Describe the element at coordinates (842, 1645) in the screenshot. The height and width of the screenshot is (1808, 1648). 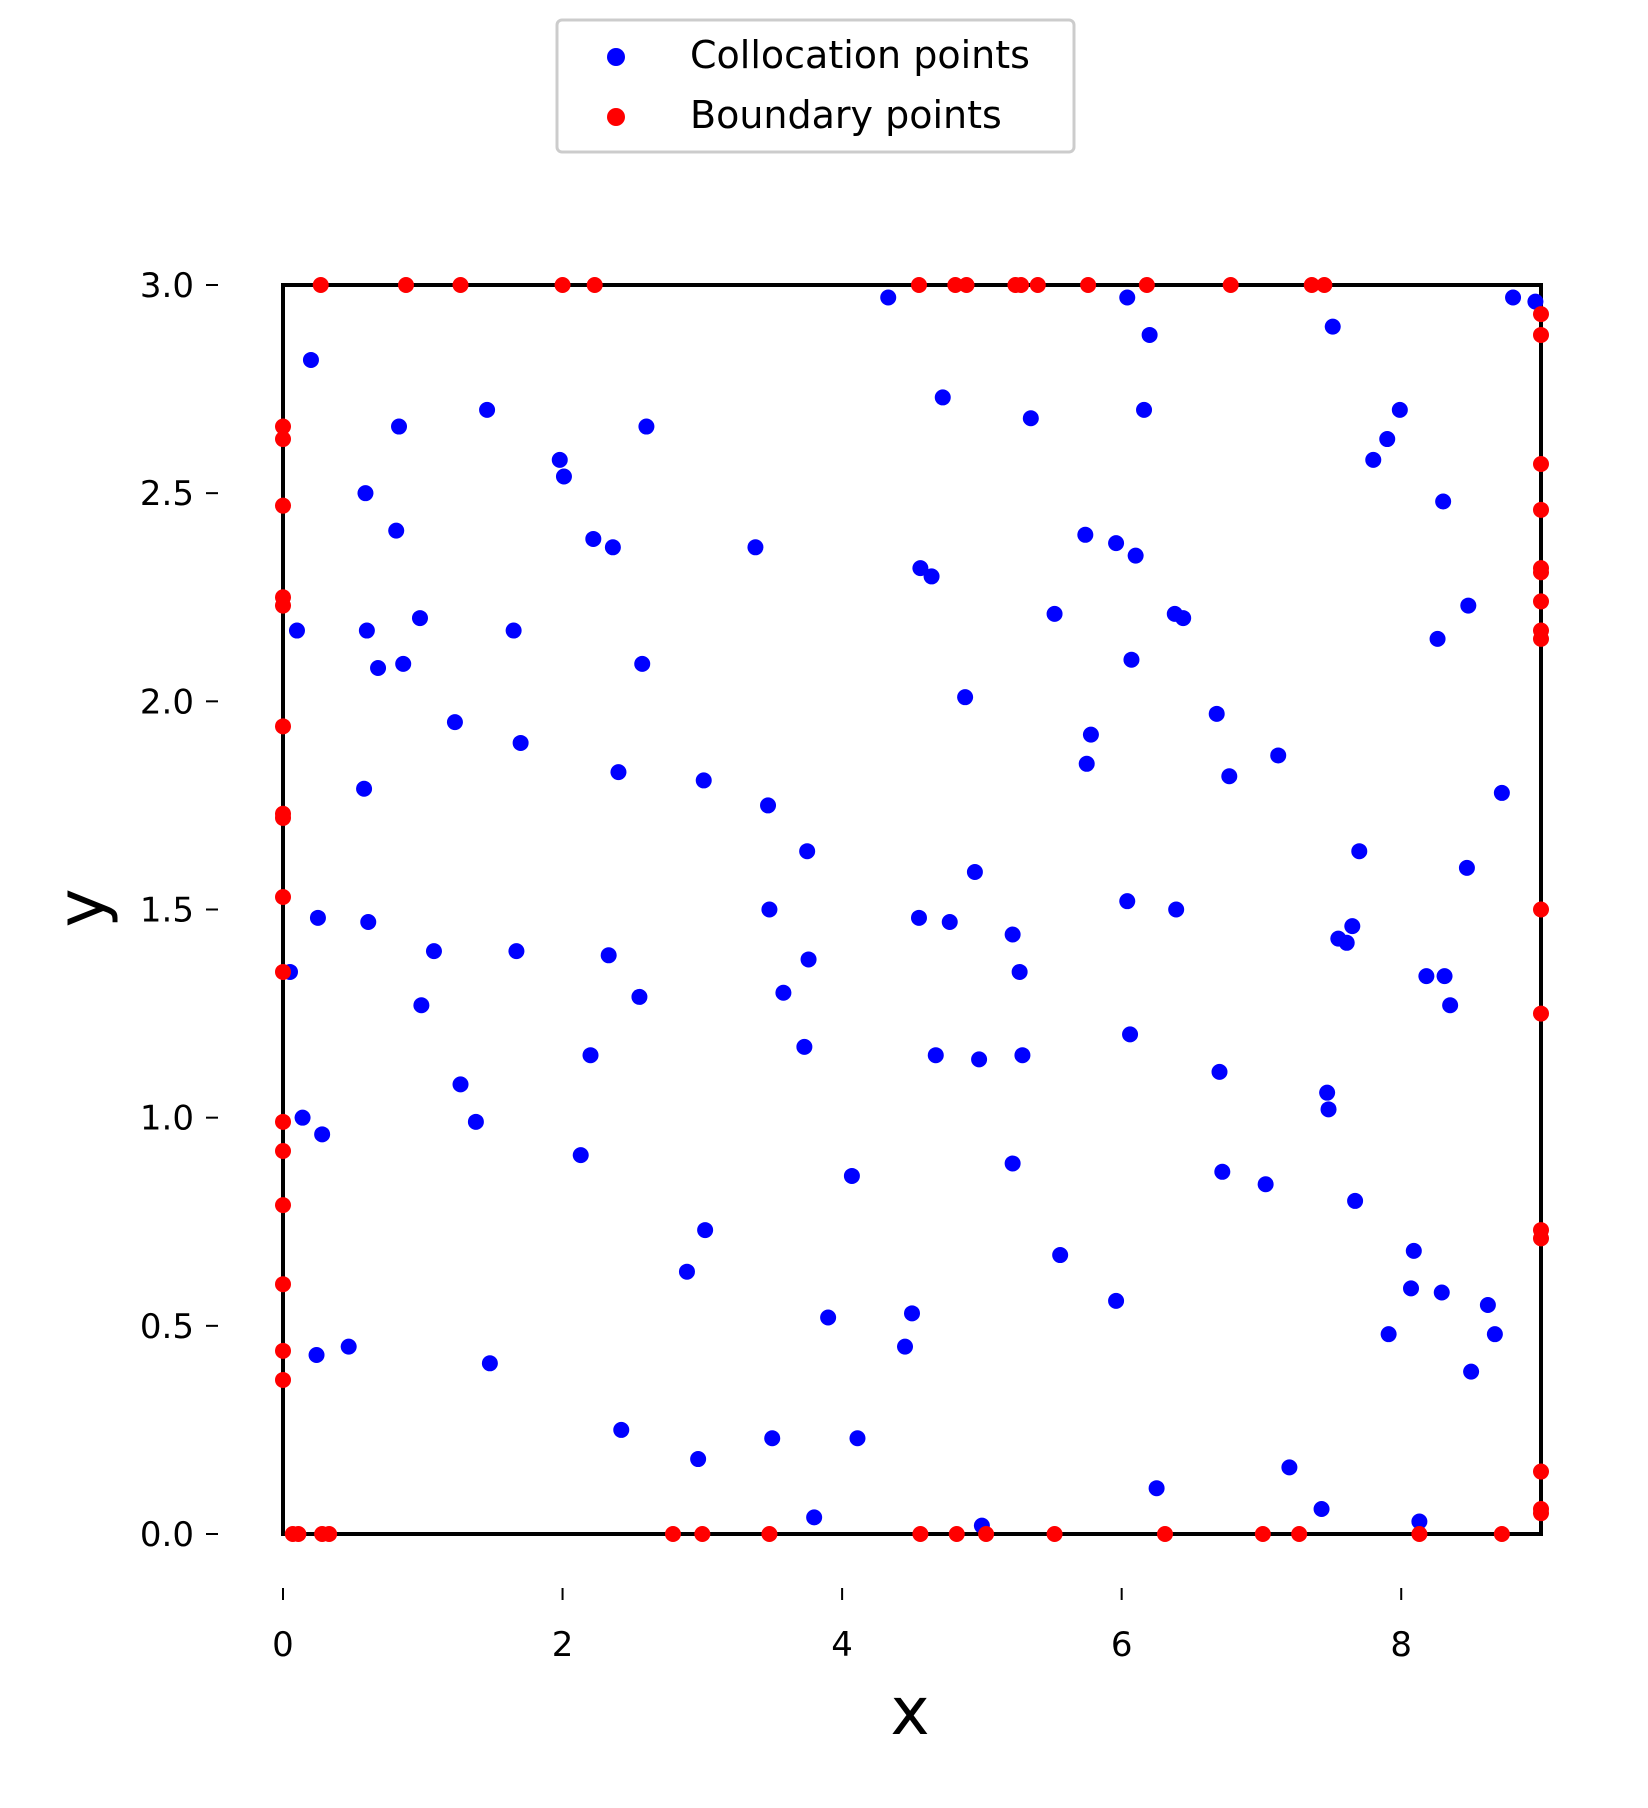
I see `x-tick-label: 4` at that location.